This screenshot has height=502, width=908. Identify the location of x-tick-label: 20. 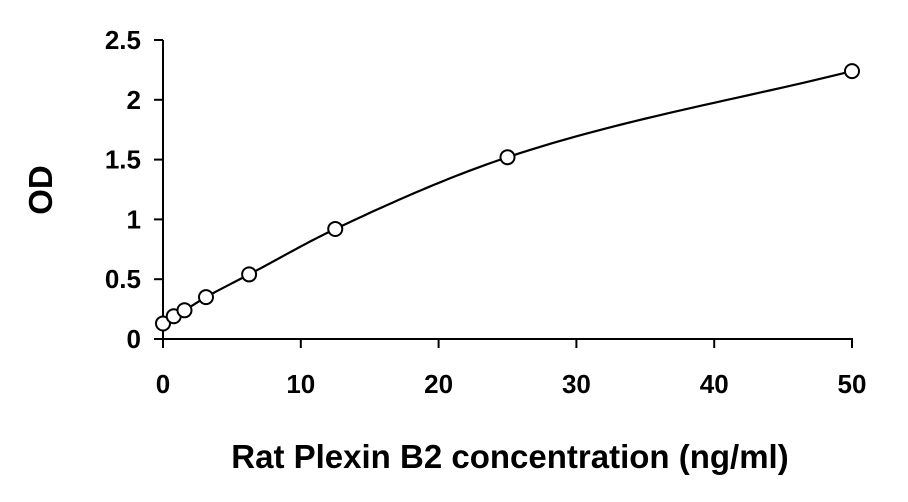
(438, 384).